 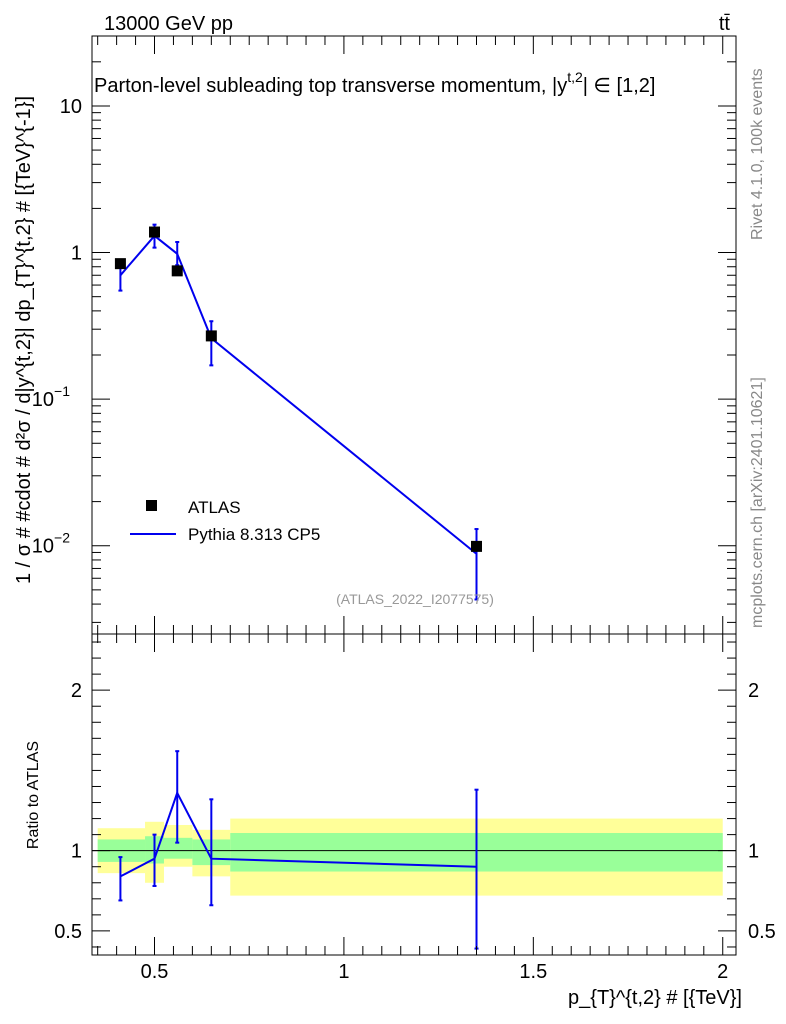 What do you see at coordinates (51, 397) in the screenshot?
I see `main-y-tick-label: 10⁻¹` at bounding box center [51, 397].